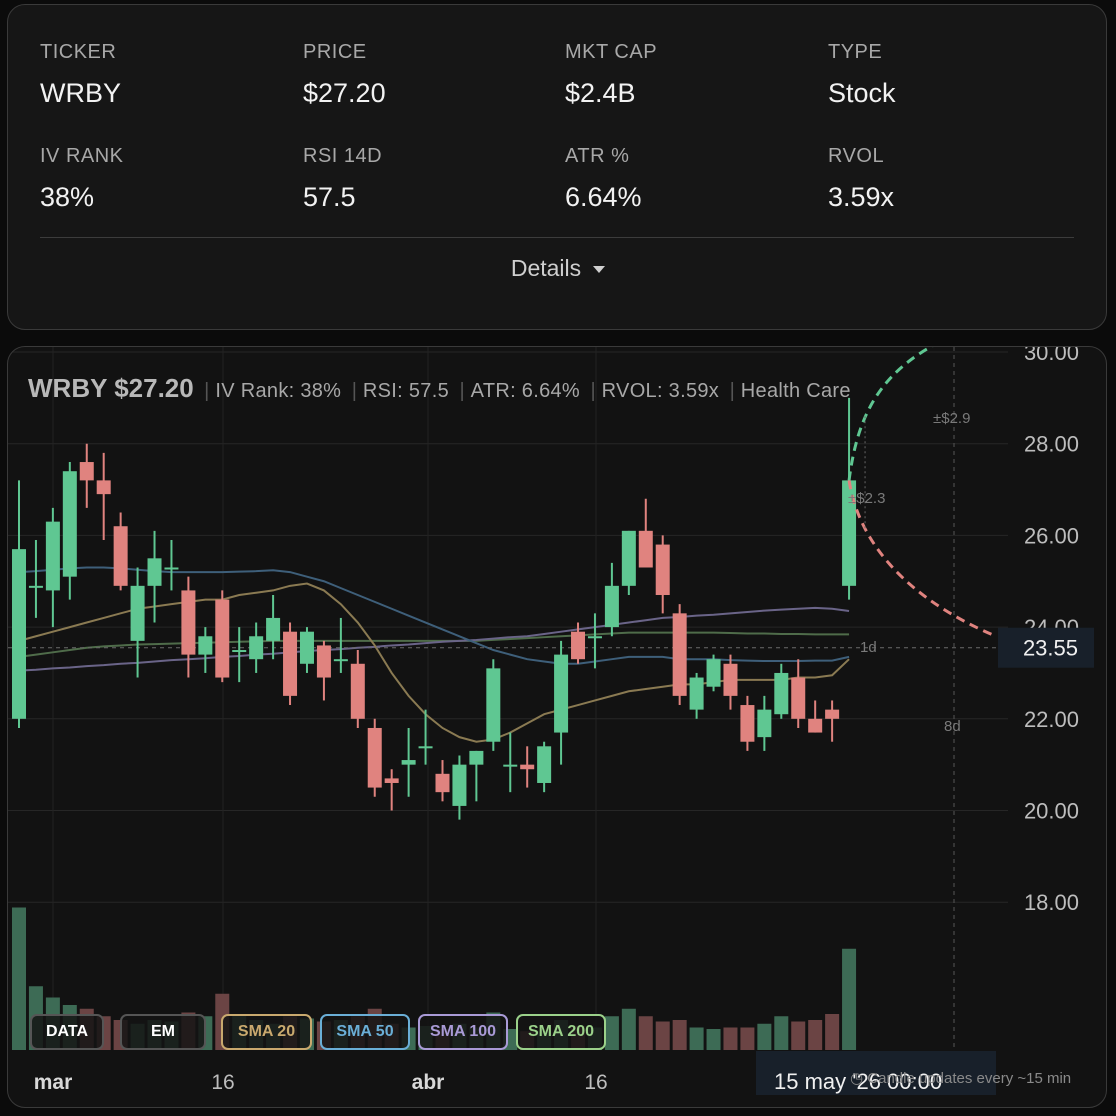 This screenshot has width=1116, height=1116. What do you see at coordinates (969, 1078) in the screenshot?
I see `update-note-text: Candle updates every ~15 min` at bounding box center [969, 1078].